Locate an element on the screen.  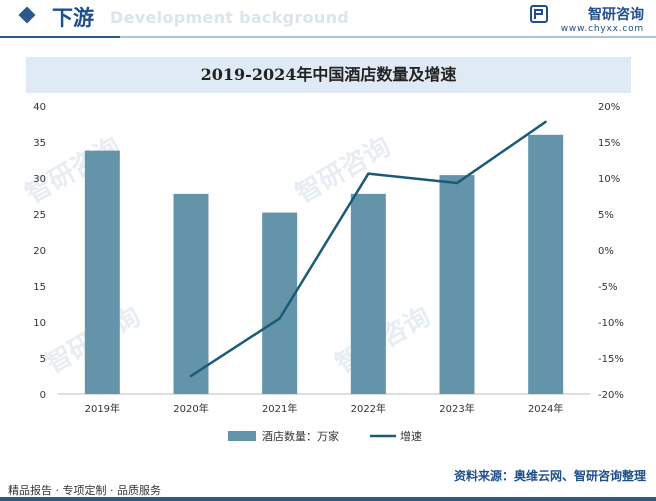
y-left-tick-label: 40 is located at coordinates (39, 107).